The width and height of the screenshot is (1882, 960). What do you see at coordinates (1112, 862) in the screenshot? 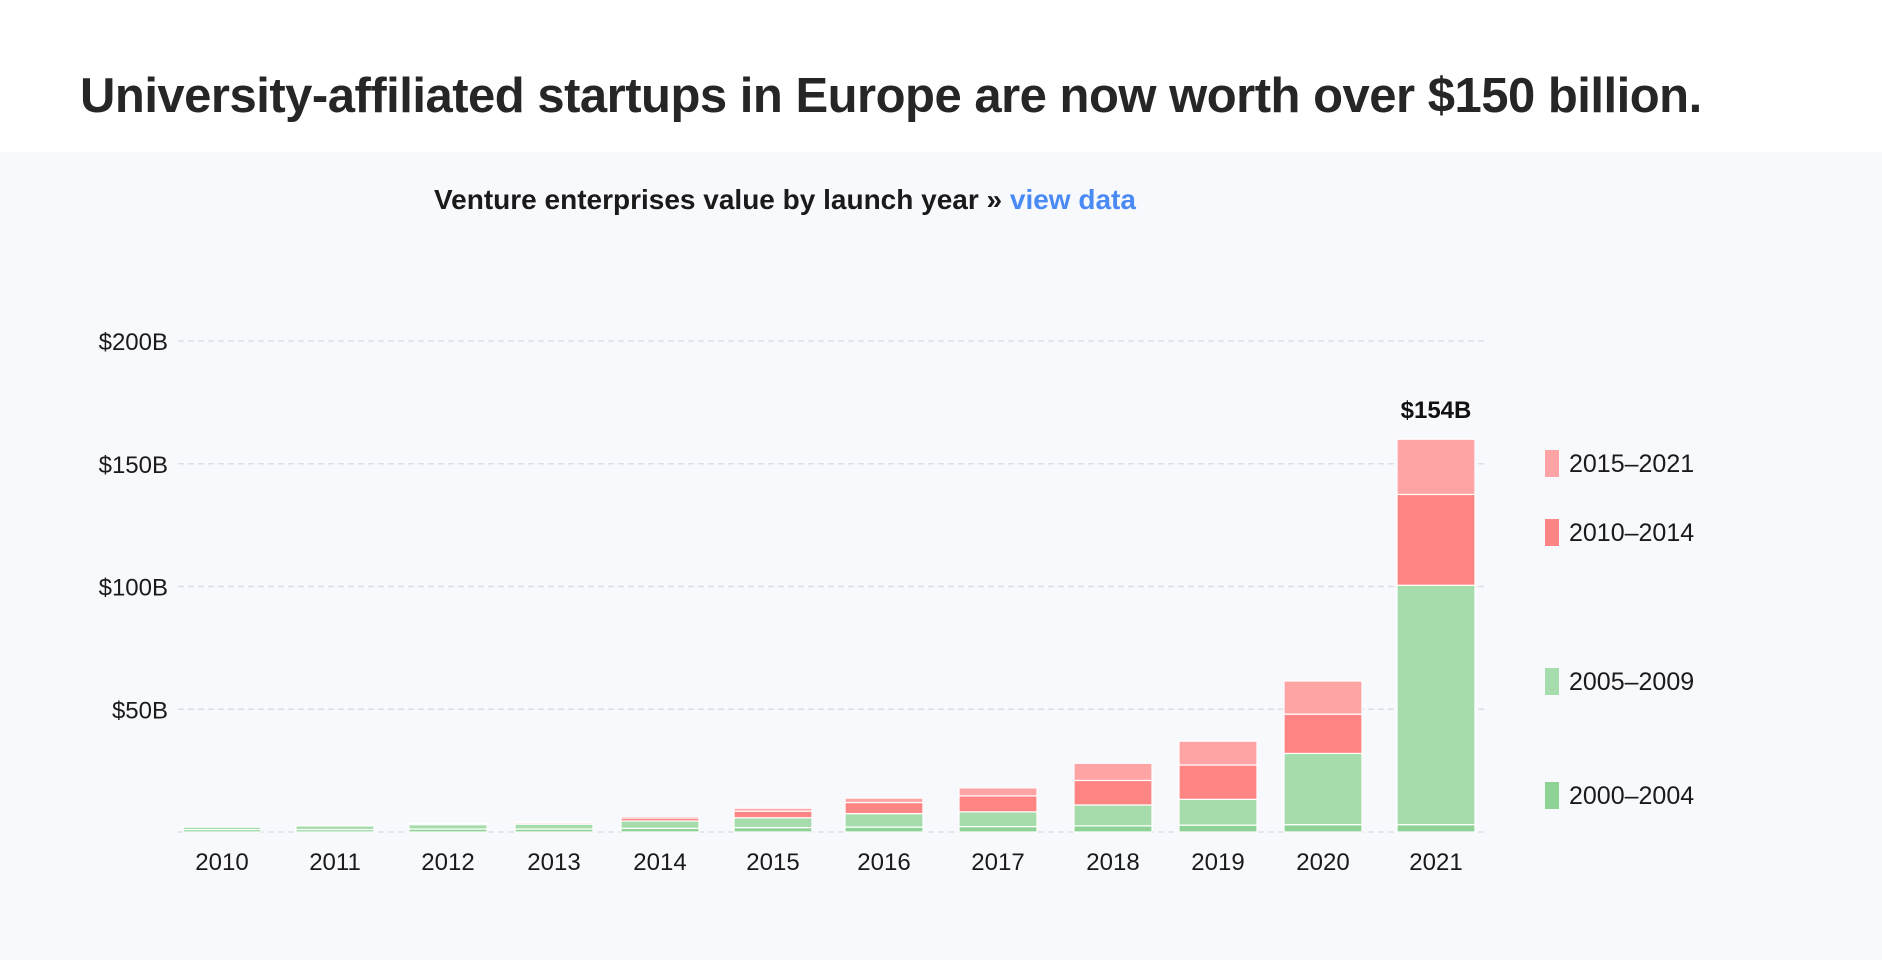
I see `x-tick-label: 2018` at bounding box center [1112, 862].